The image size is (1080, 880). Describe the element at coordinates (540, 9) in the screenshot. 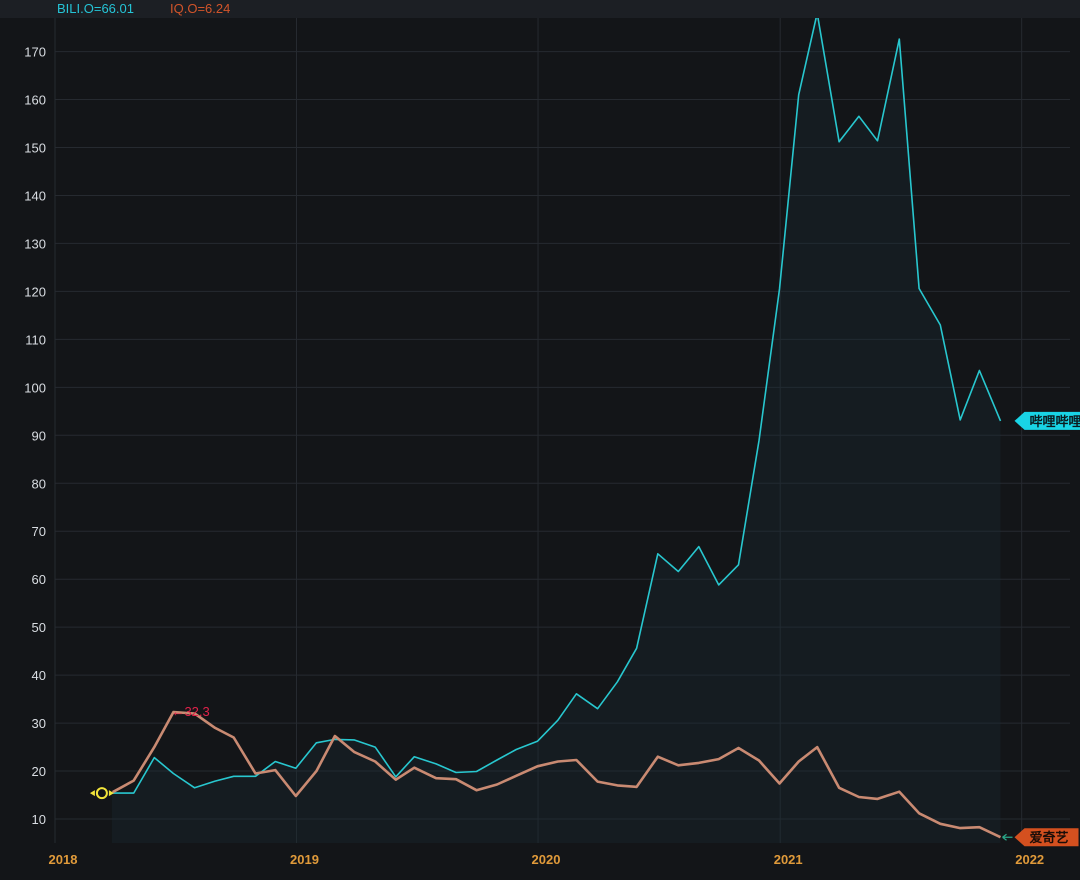

I see `legend-bar: BILI.O=66.01 IQ.O=6.24` at that location.